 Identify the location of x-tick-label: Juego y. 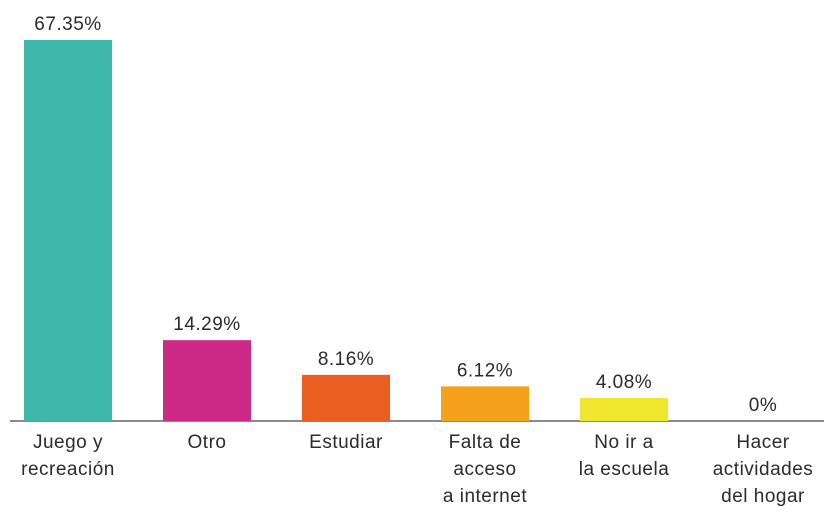
(68, 442).